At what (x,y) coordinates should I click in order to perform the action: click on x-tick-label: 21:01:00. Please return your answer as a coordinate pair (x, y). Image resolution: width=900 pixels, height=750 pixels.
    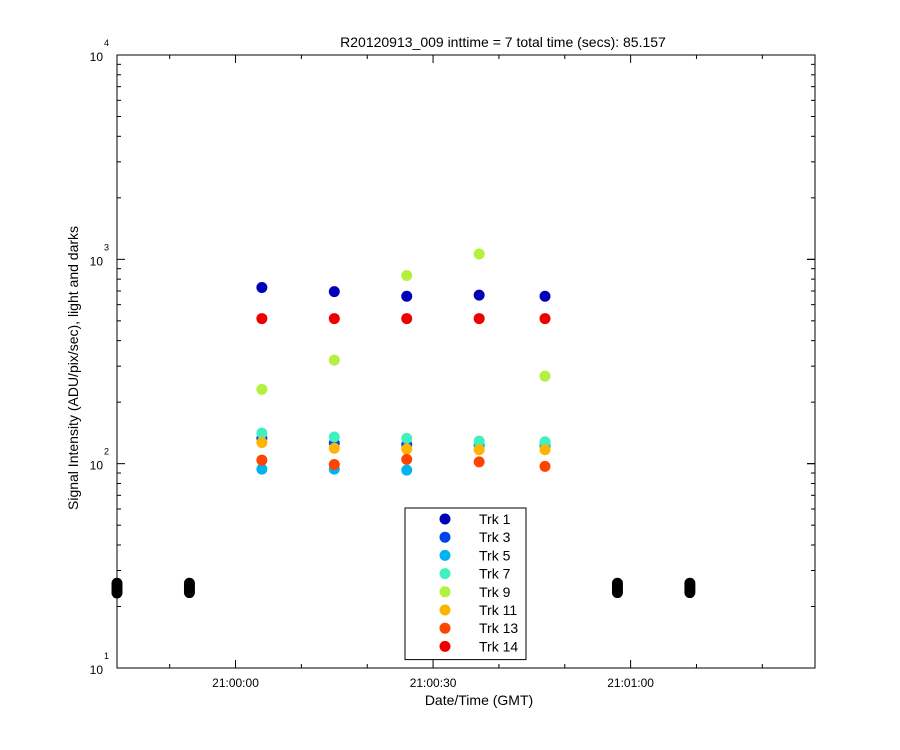
    Looking at the image, I should click on (630, 683).